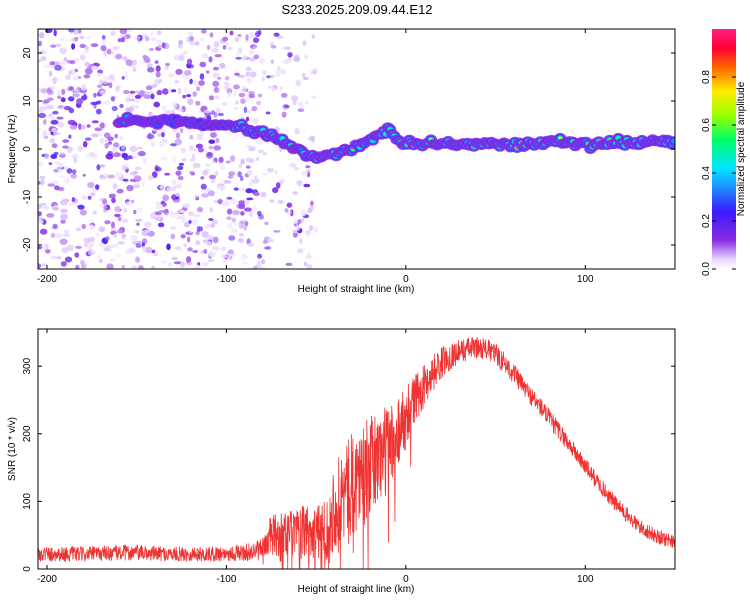  I want to click on spectrogram-x-axis-label: Height of straight line (km), so click(356, 289).